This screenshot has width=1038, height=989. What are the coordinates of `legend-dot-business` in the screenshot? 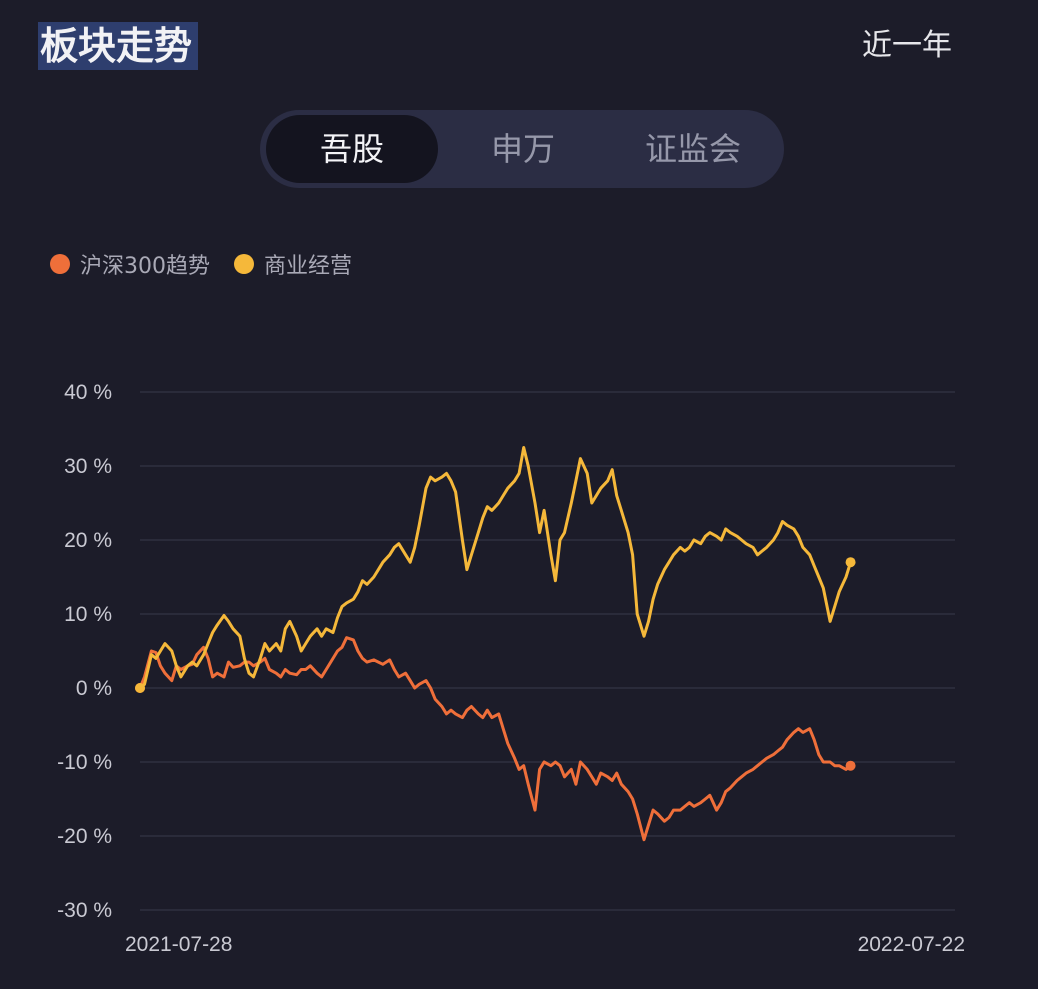 It's located at (244, 264).